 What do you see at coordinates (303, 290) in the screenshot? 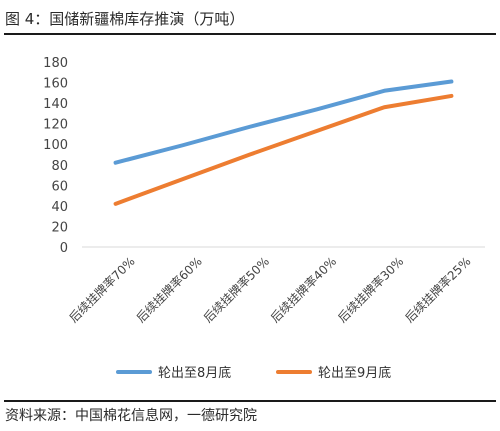
I see `x-tick-label: 后续挂牌率40%` at bounding box center [303, 290].